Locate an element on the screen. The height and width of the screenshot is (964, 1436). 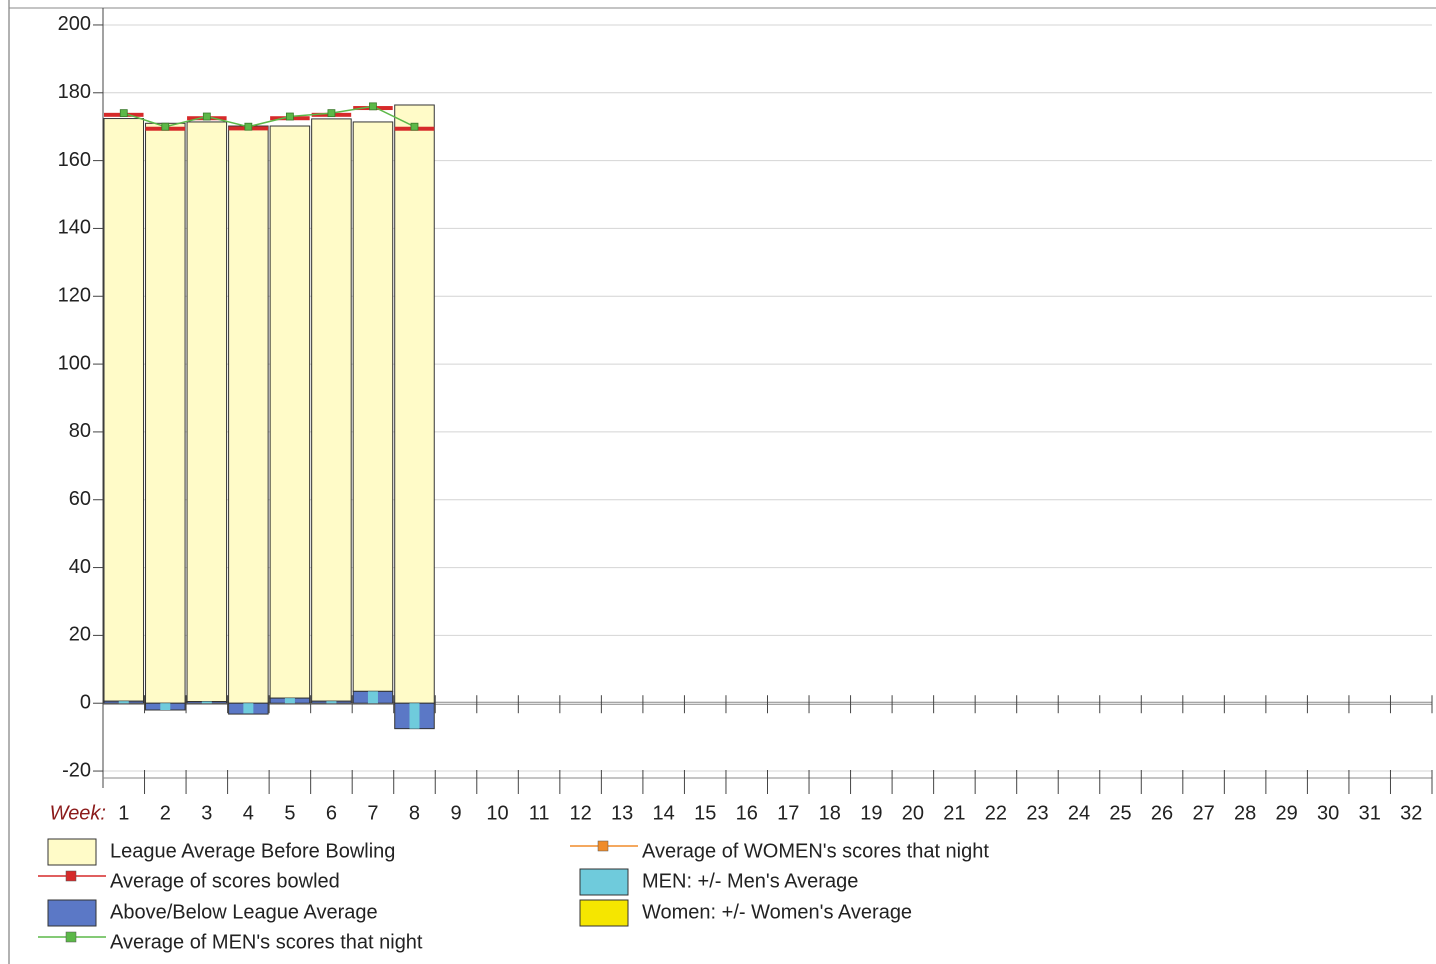
x-tick-label: 7 is located at coordinates (372, 813).